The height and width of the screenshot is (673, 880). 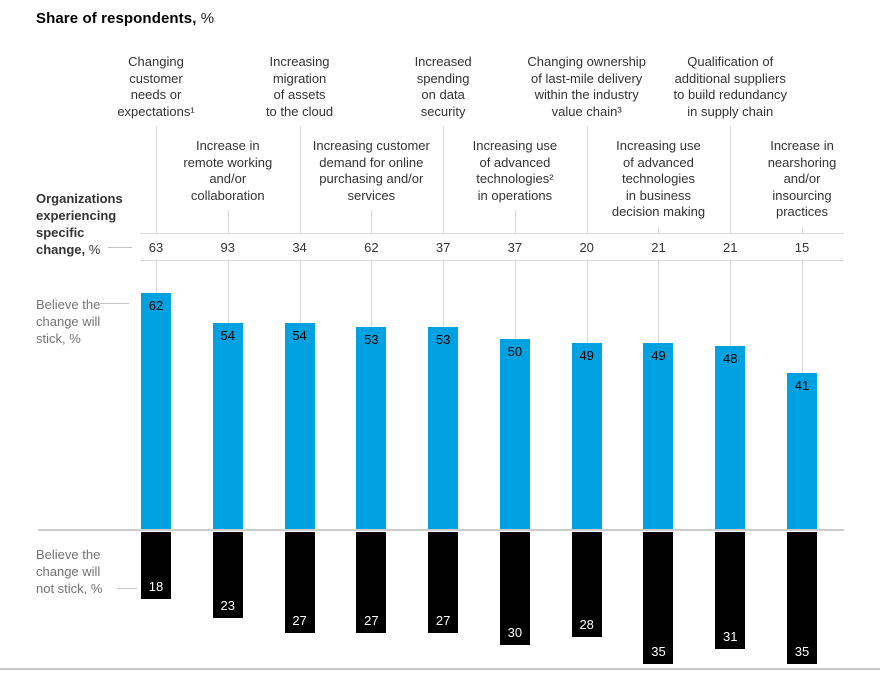 What do you see at coordinates (68, 321) in the screenshot?
I see `row-label-stick: Believe the change will stick, %` at bounding box center [68, 321].